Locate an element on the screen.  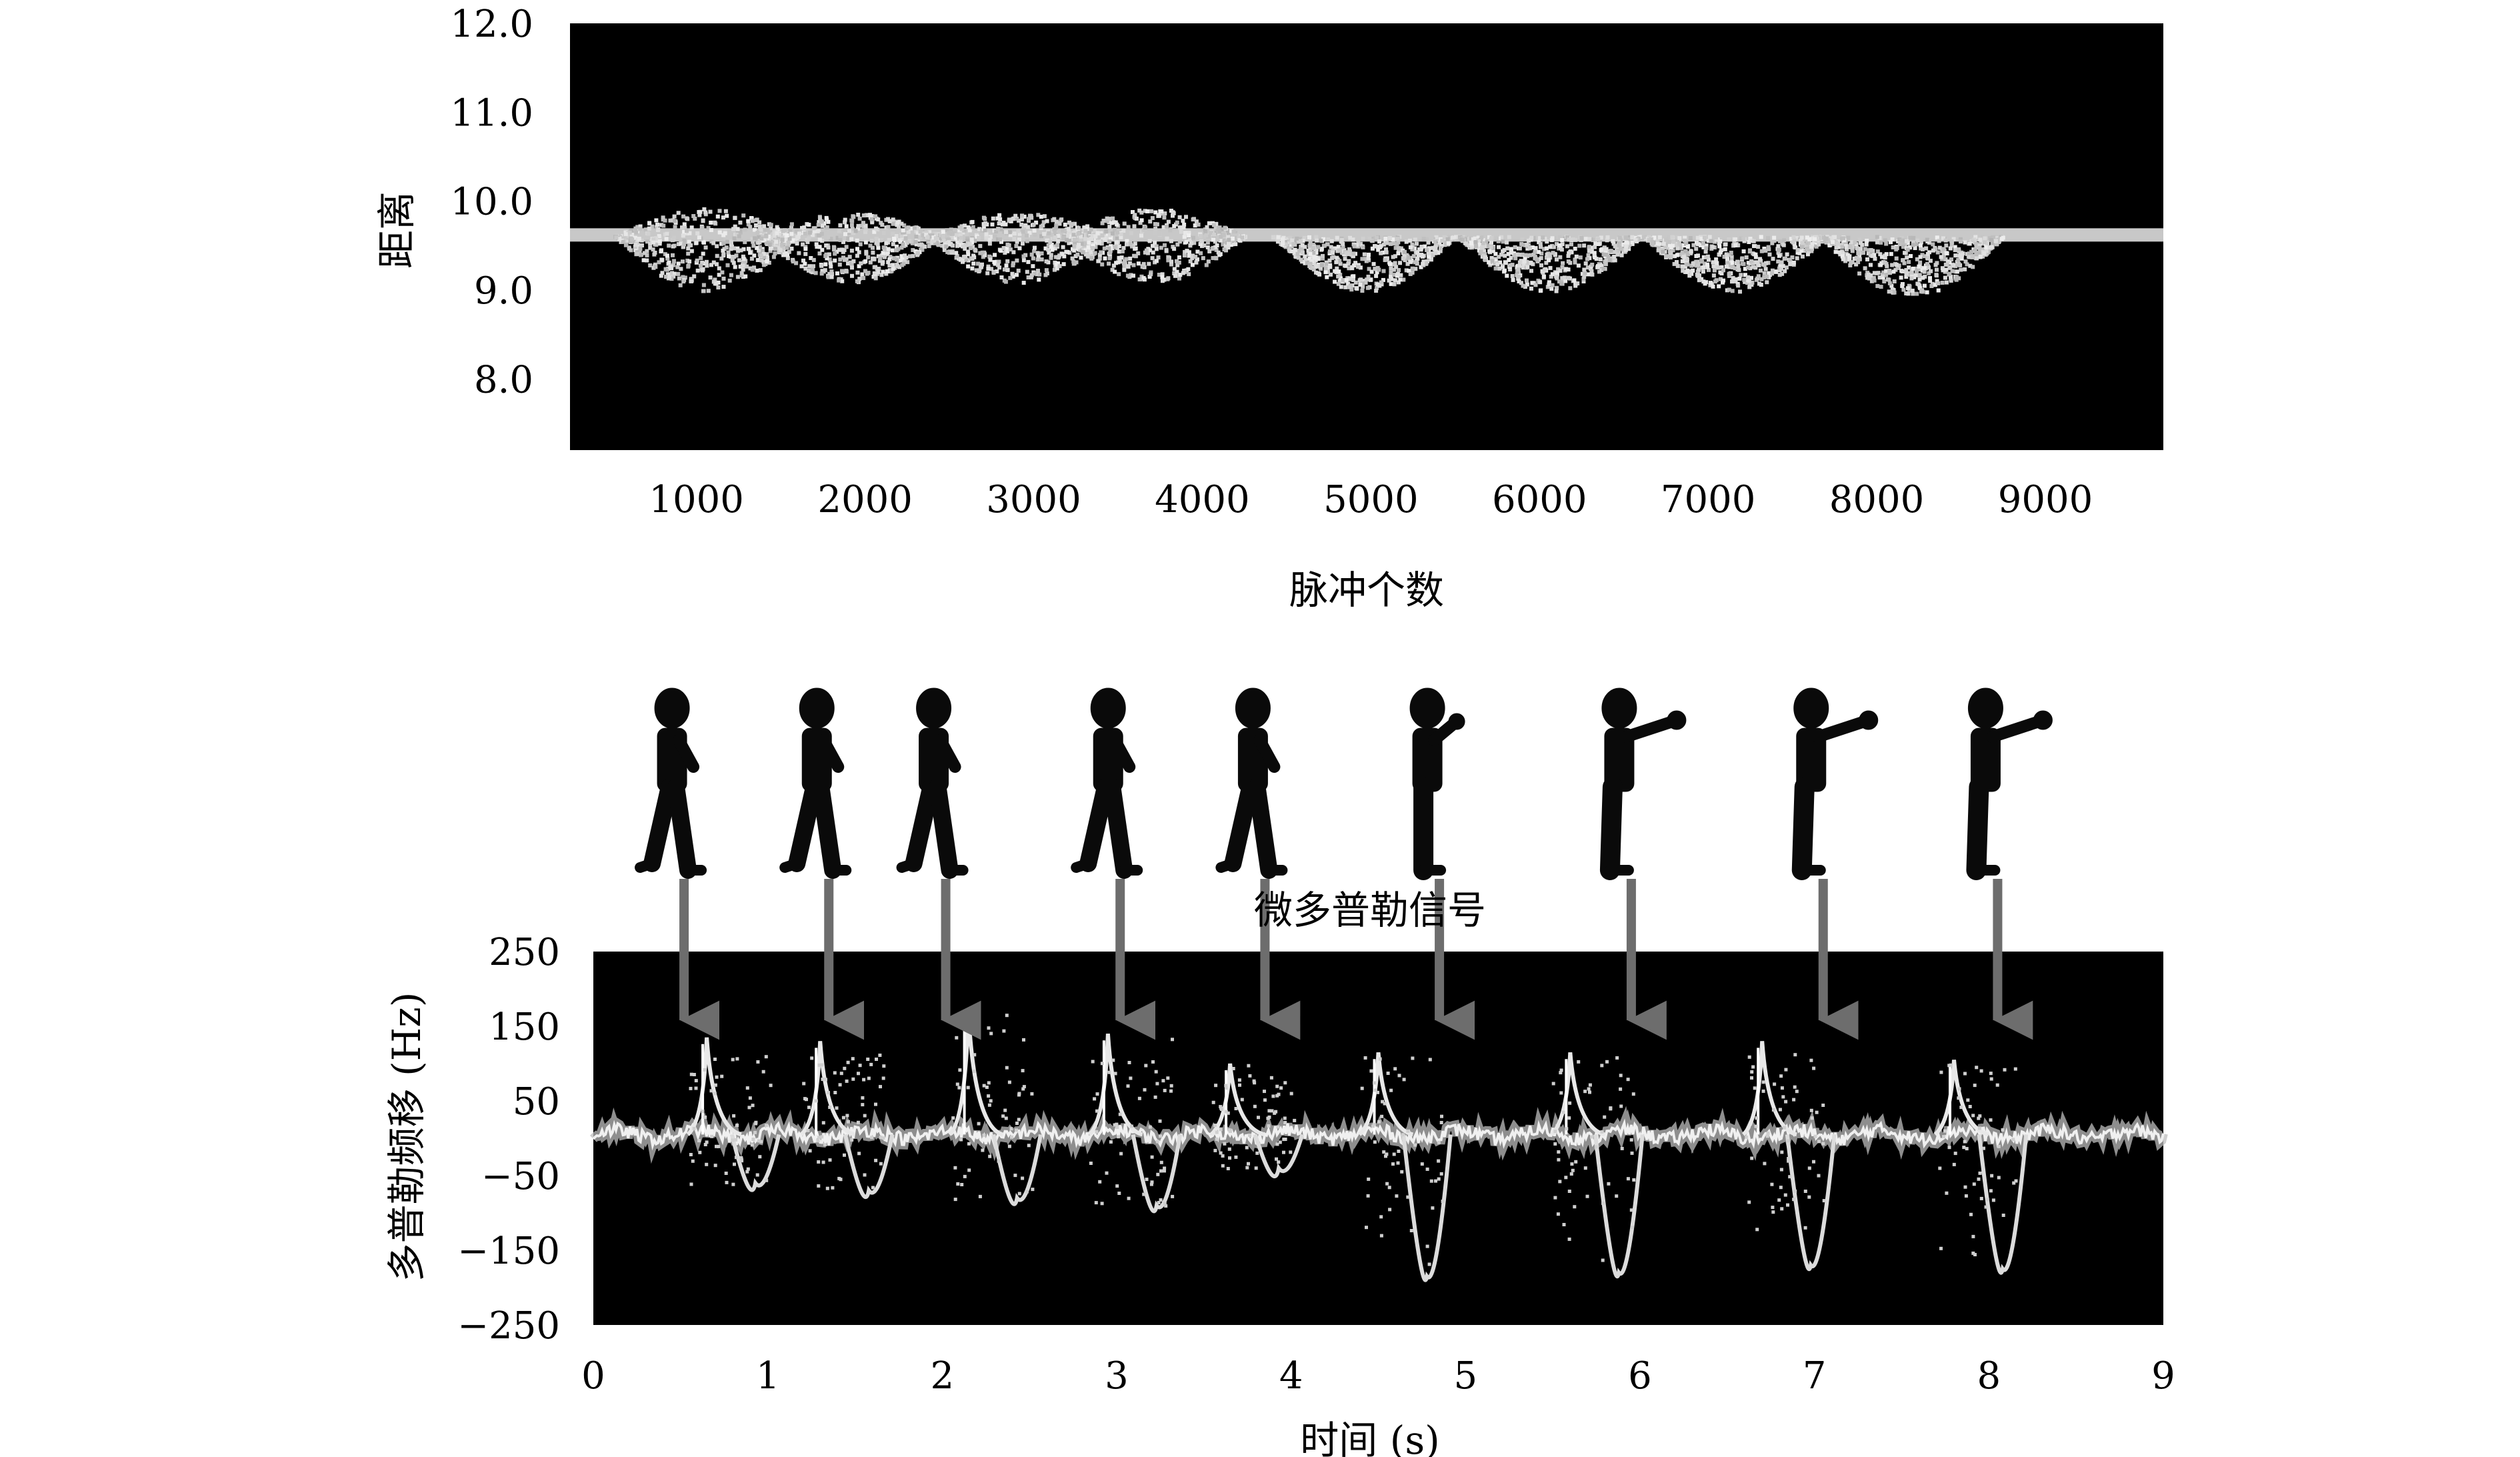
doppler-x-tick-label: 9 is located at coordinates (2163, 1376).